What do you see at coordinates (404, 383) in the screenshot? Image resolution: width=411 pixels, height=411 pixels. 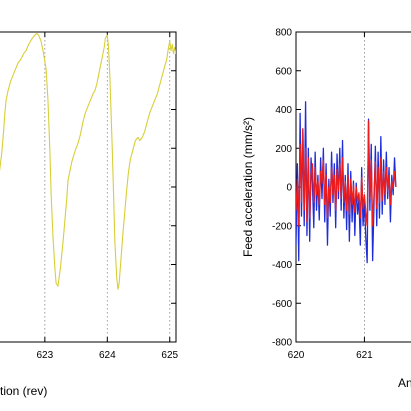 I see `right-x-axis-label: An` at bounding box center [404, 383].